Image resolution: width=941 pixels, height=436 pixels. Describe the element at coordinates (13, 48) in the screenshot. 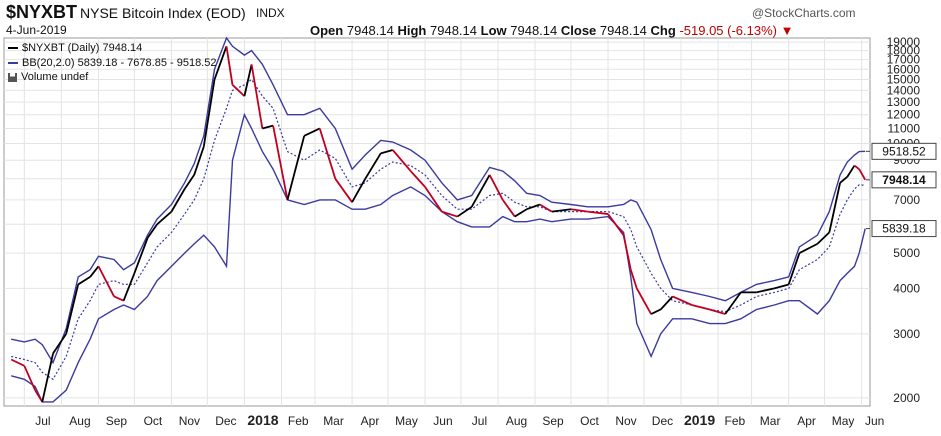

I see `price-swatch` at that location.